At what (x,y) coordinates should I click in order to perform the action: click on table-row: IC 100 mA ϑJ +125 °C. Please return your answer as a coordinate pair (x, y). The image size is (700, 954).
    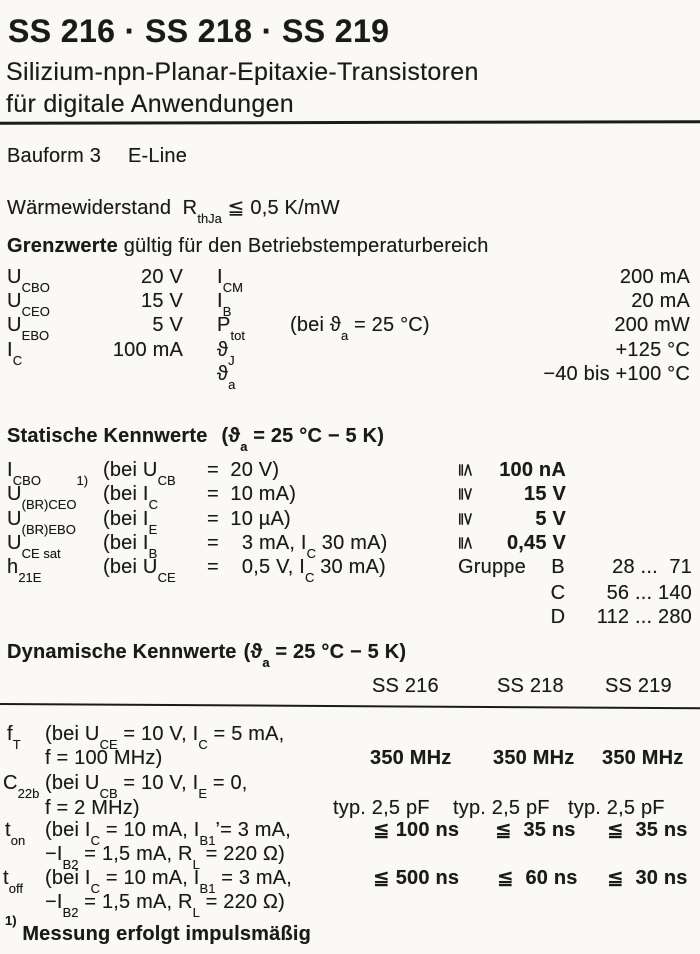
    Looking at the image, I should click on (350, 353).